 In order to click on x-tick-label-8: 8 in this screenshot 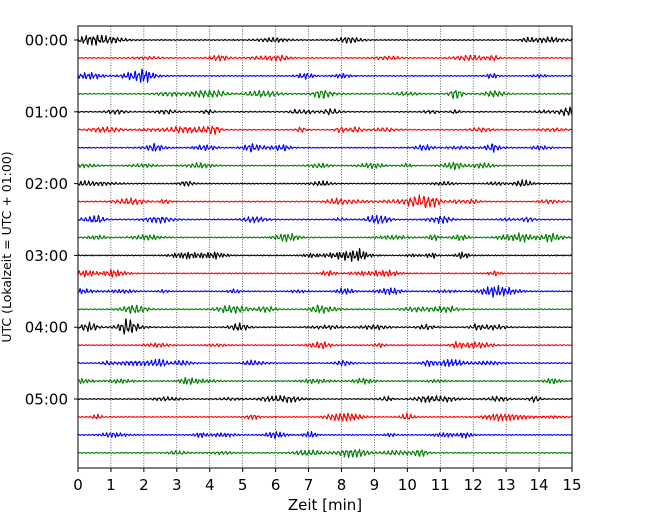, I will do `click(342, 485)`.